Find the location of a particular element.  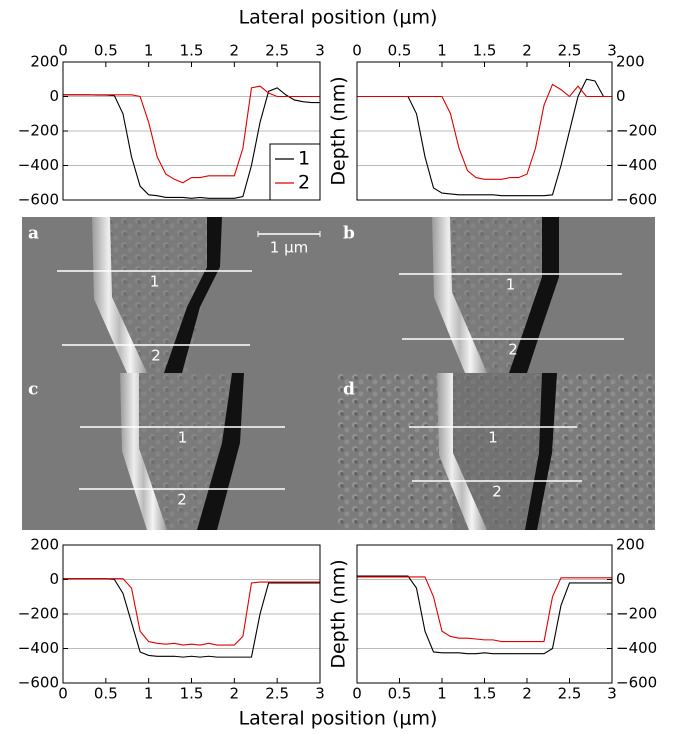

legend-box is located at coordinates (295, 172).